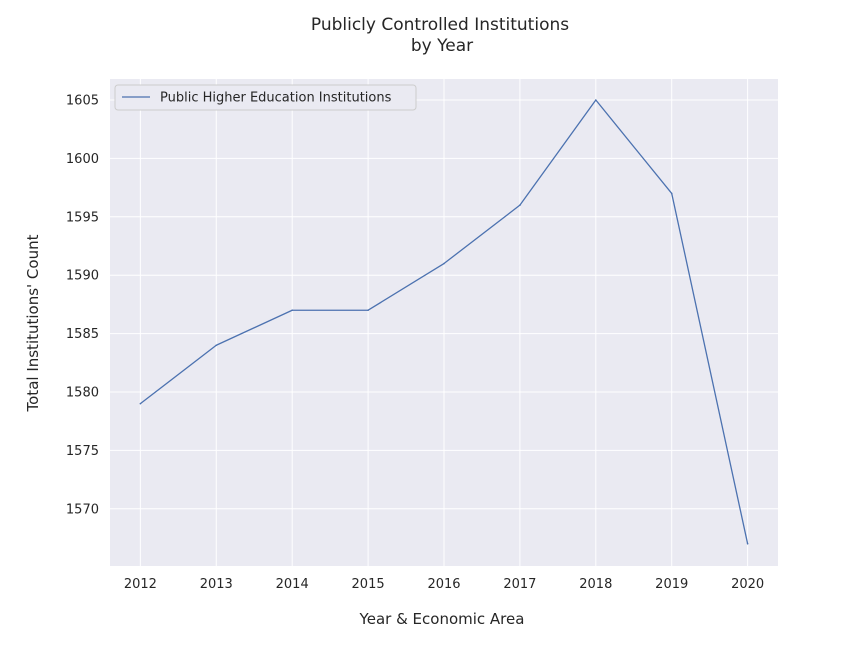  What do you see at coordinates (82, 306) in the screenshot?
I see `y-axis-ticks: 1570 1575 1580 1585 1590 1595 1600 1605` at bounding box center [82, 306].